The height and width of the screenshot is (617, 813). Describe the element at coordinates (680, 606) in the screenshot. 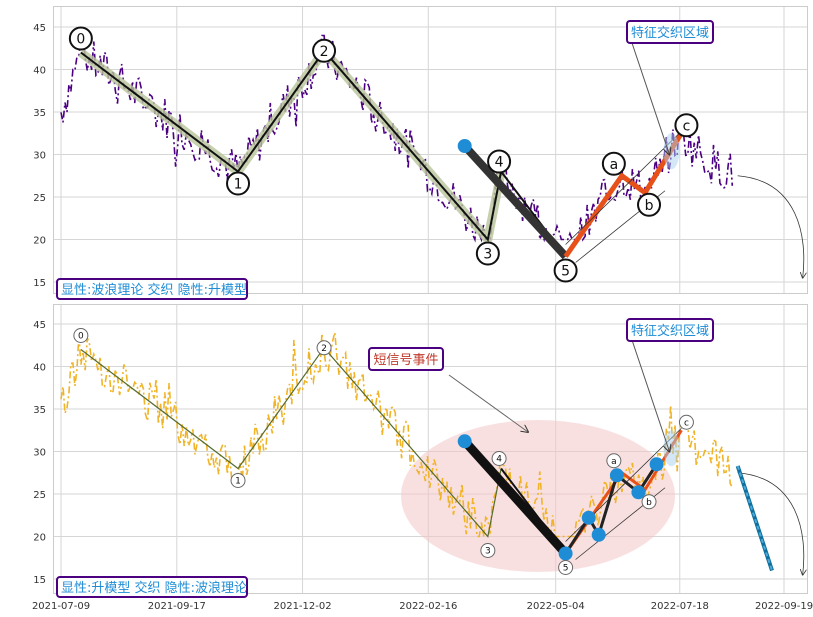

I see `x-tick-label: 2022-07-18` at that location.